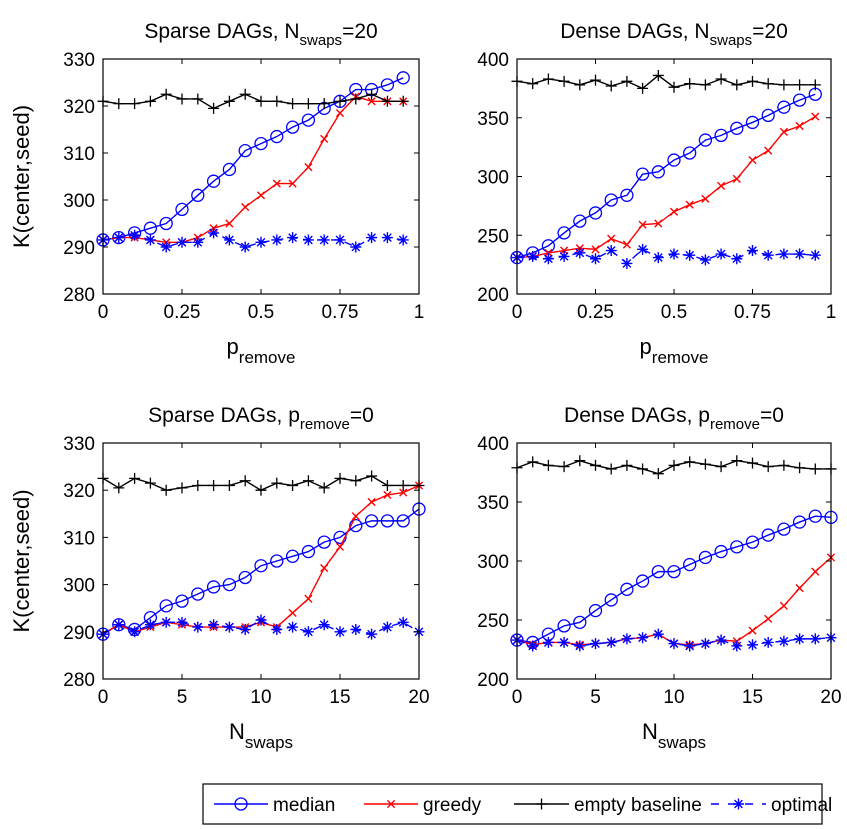 This screenshot has width=847, height=829. I want to click on y-tick-label: 320, so click(79, 107).